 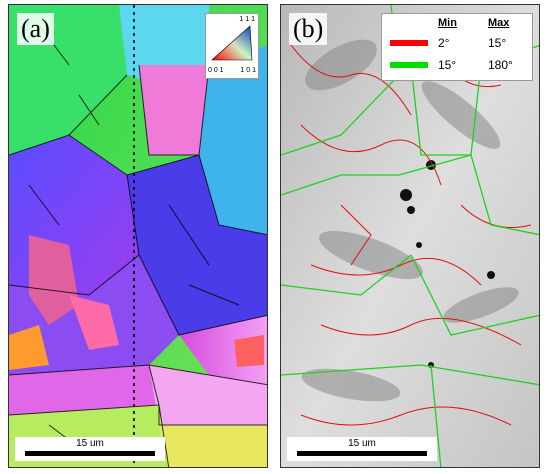 I want to click on red-swatch, so click(x=409, y=43).